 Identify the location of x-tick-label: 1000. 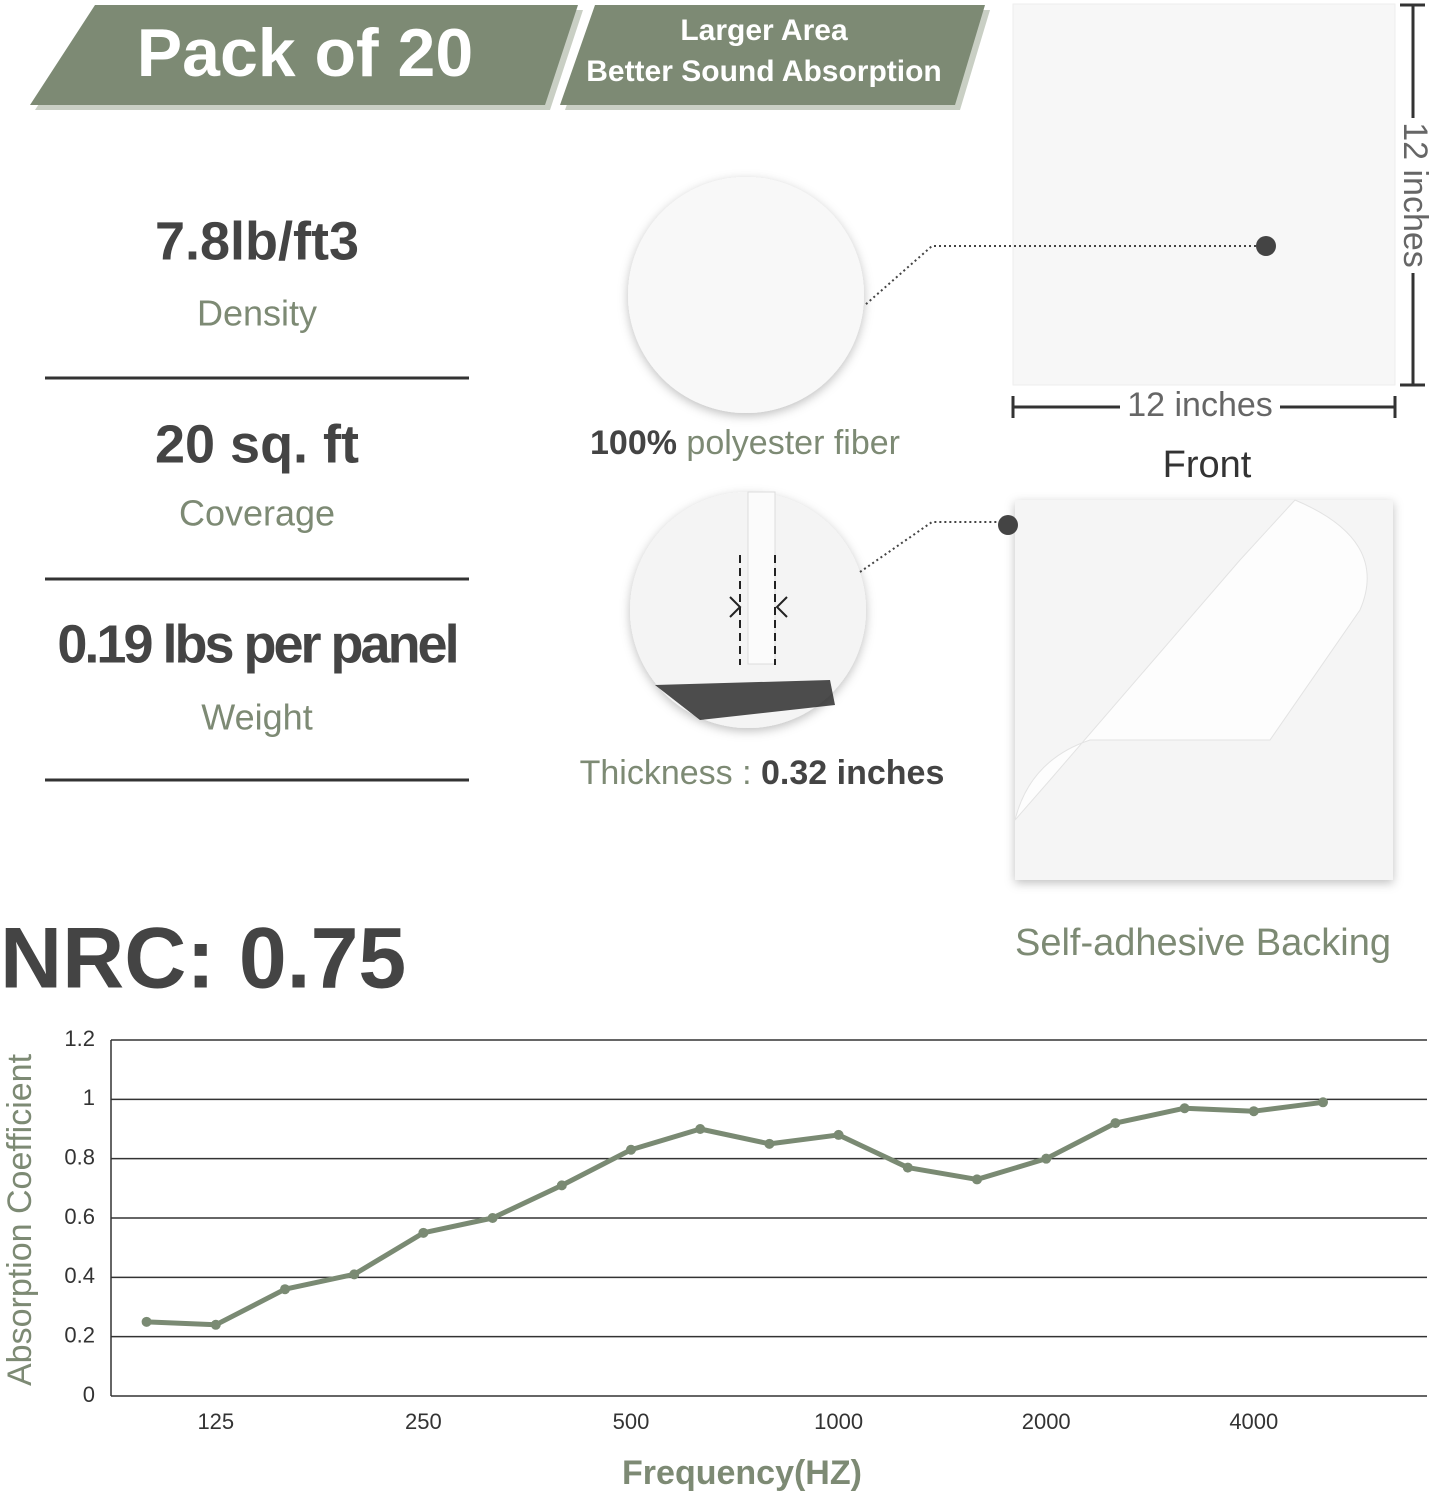
(838, 1421).